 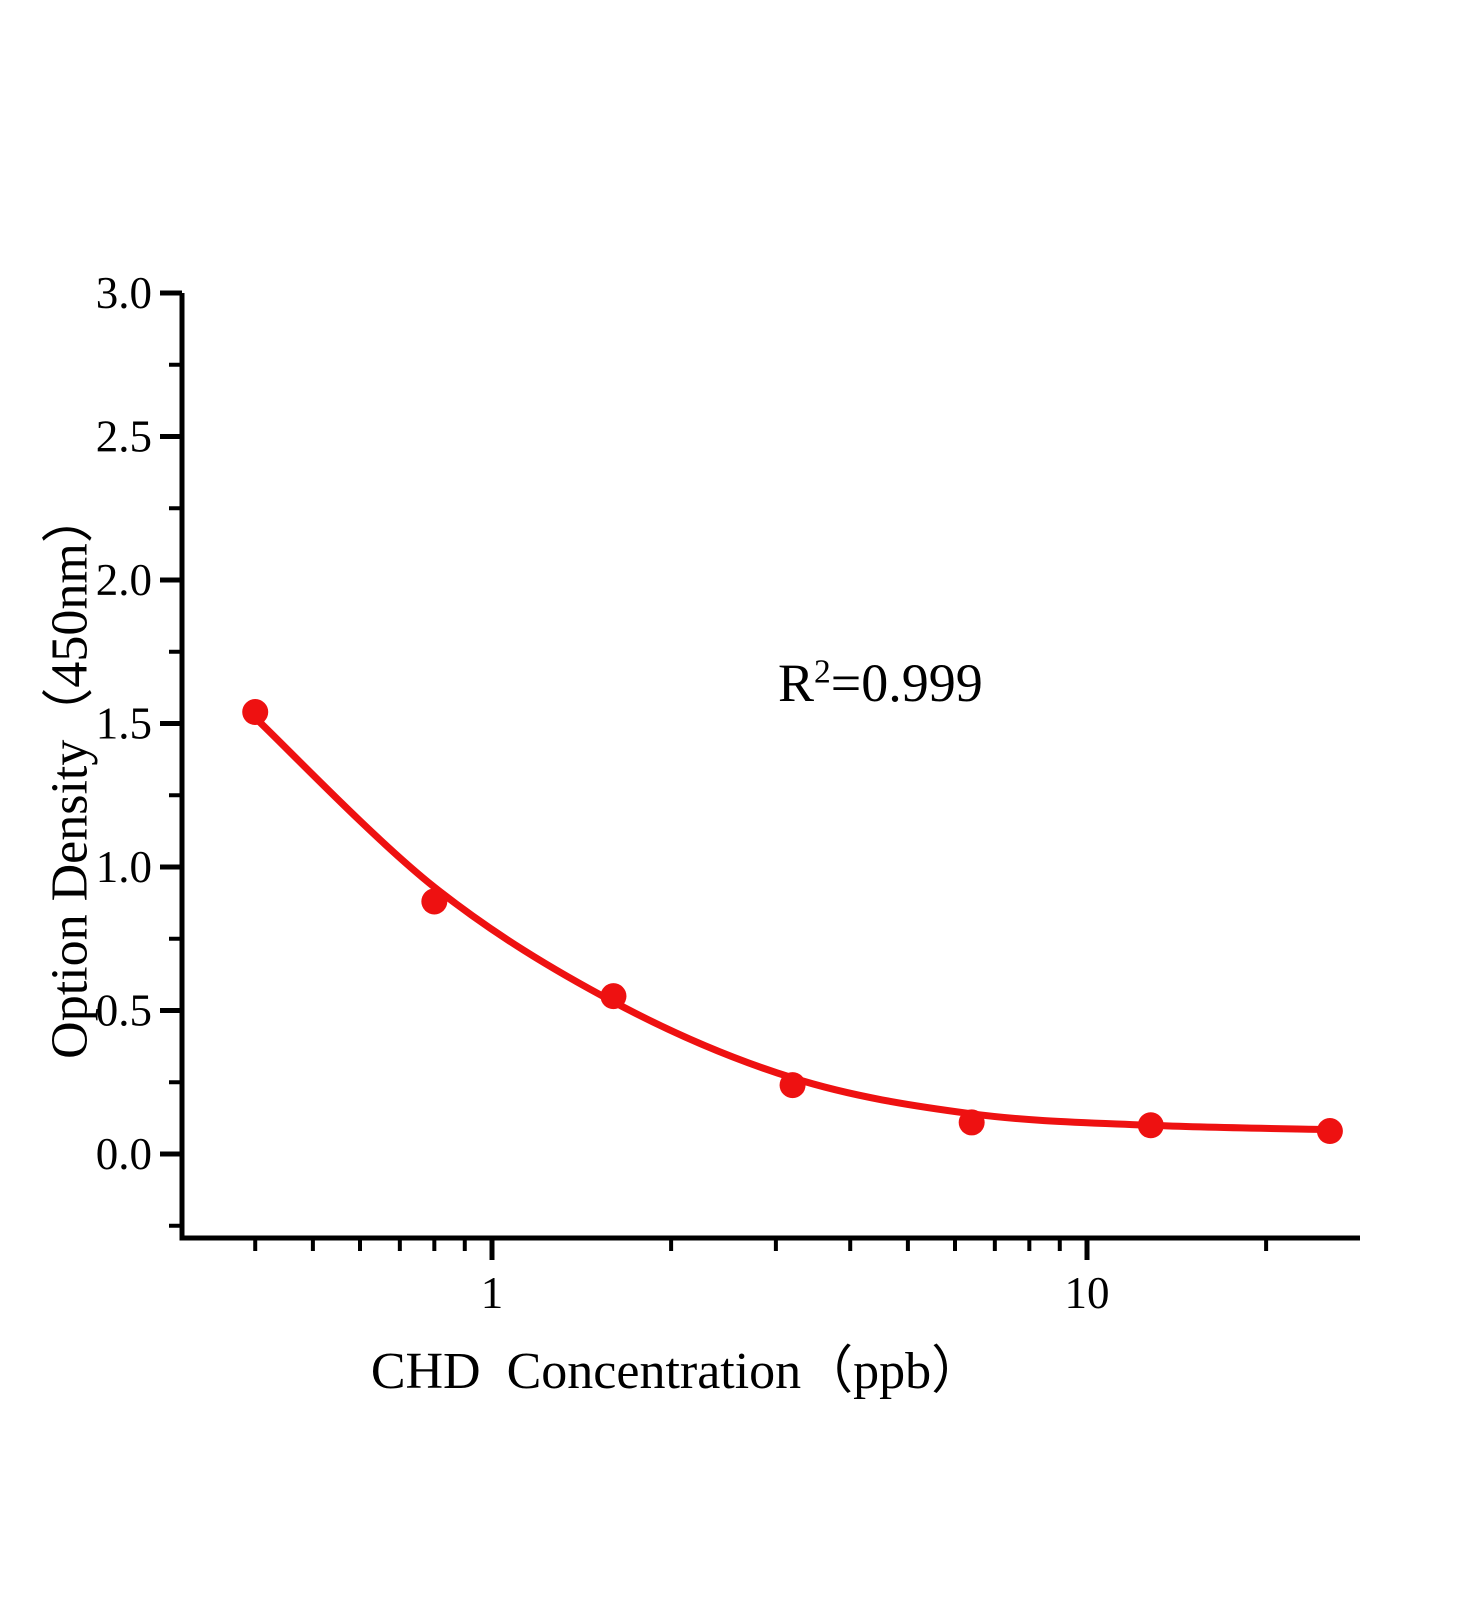 What do you see at coordinates (492, 1293) in the screenshot?
I see `x-tick-label: 1` at bounding box center [492, 1293].